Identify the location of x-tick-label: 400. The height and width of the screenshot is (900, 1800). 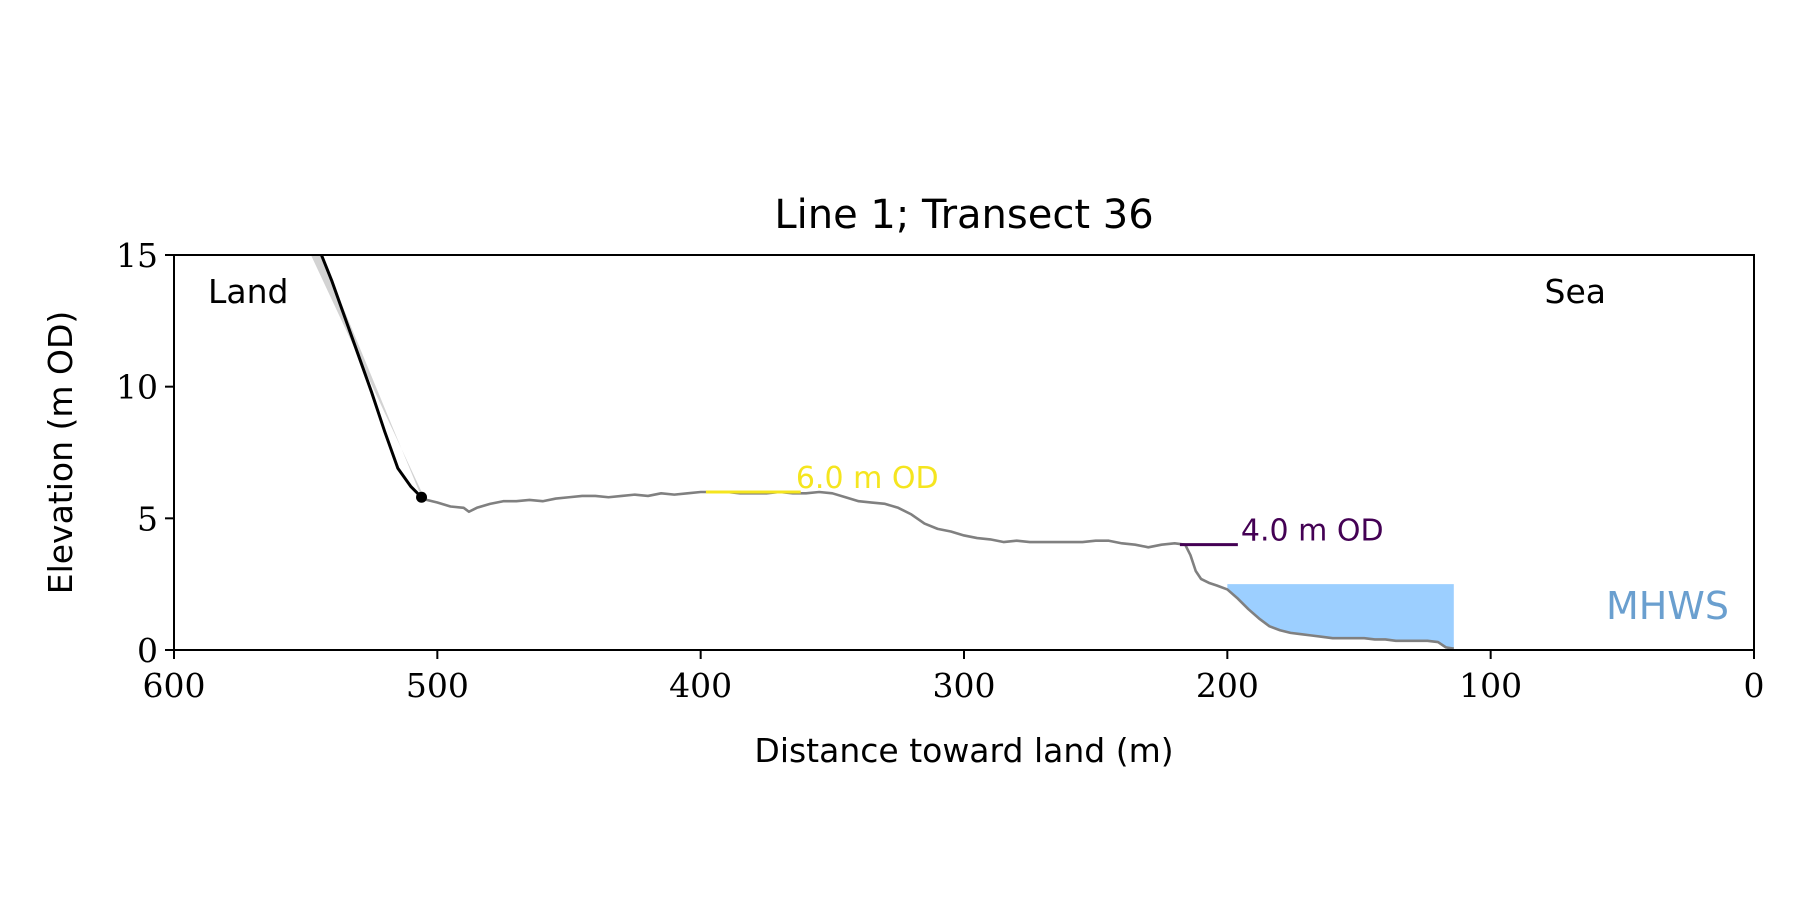
(700, 685).